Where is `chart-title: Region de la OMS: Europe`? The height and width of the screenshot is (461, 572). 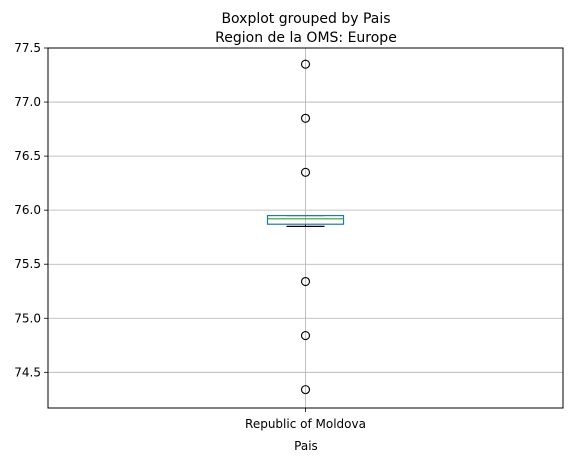 chart-title: Region de la OMS: Europe is located at coordinates (306, 38).